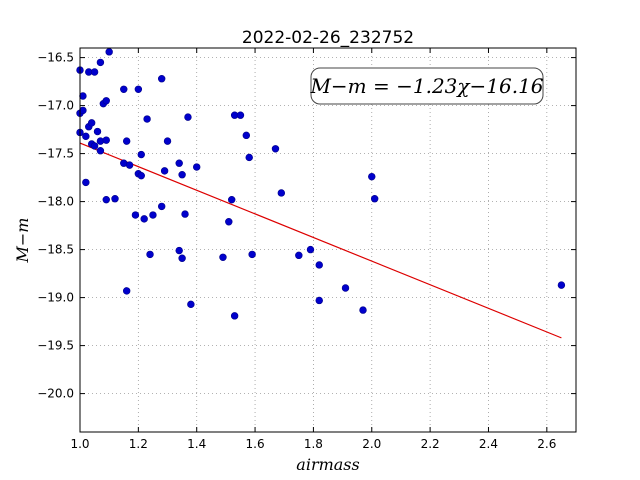 The width and height of the screenshot is (640, 480). Describe the element at coordinates (55, 106) in the screenshot. I see `y-tick-label: −17.0` at that location.